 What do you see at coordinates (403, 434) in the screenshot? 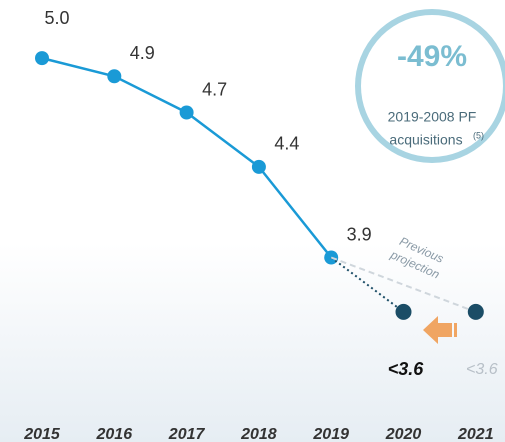
I see `x-tick-label: 2020` at bounding box center [403, 434].